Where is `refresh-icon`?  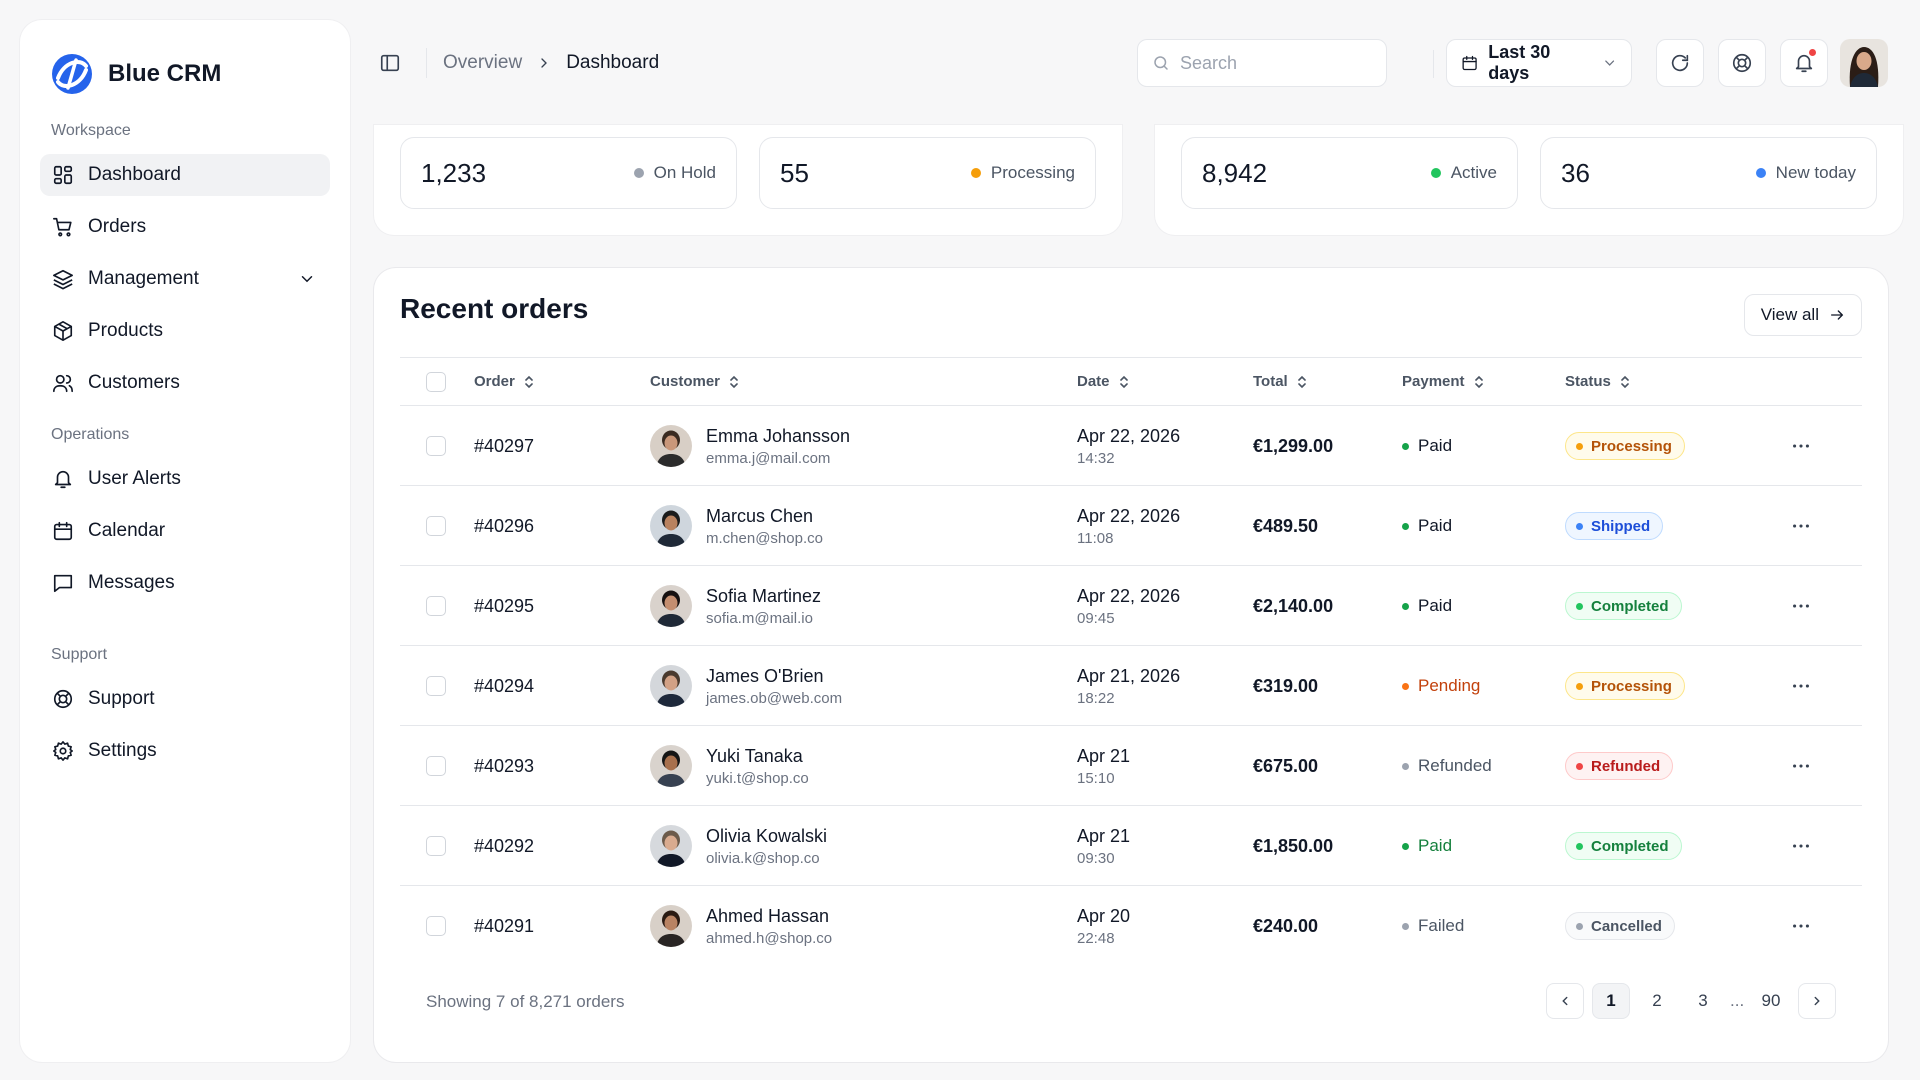
refresh-icon is located at coordinates (1680, 63).